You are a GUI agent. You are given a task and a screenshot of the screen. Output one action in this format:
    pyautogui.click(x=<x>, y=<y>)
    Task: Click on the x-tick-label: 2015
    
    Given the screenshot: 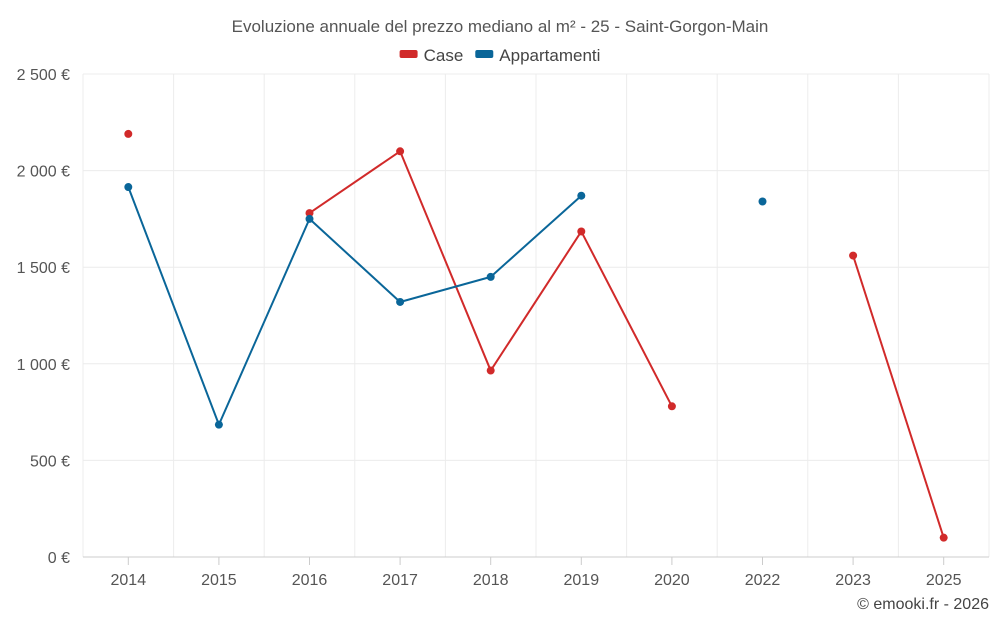 What is the action you would take?
    pyautogui.click(x=219, y=580)
    